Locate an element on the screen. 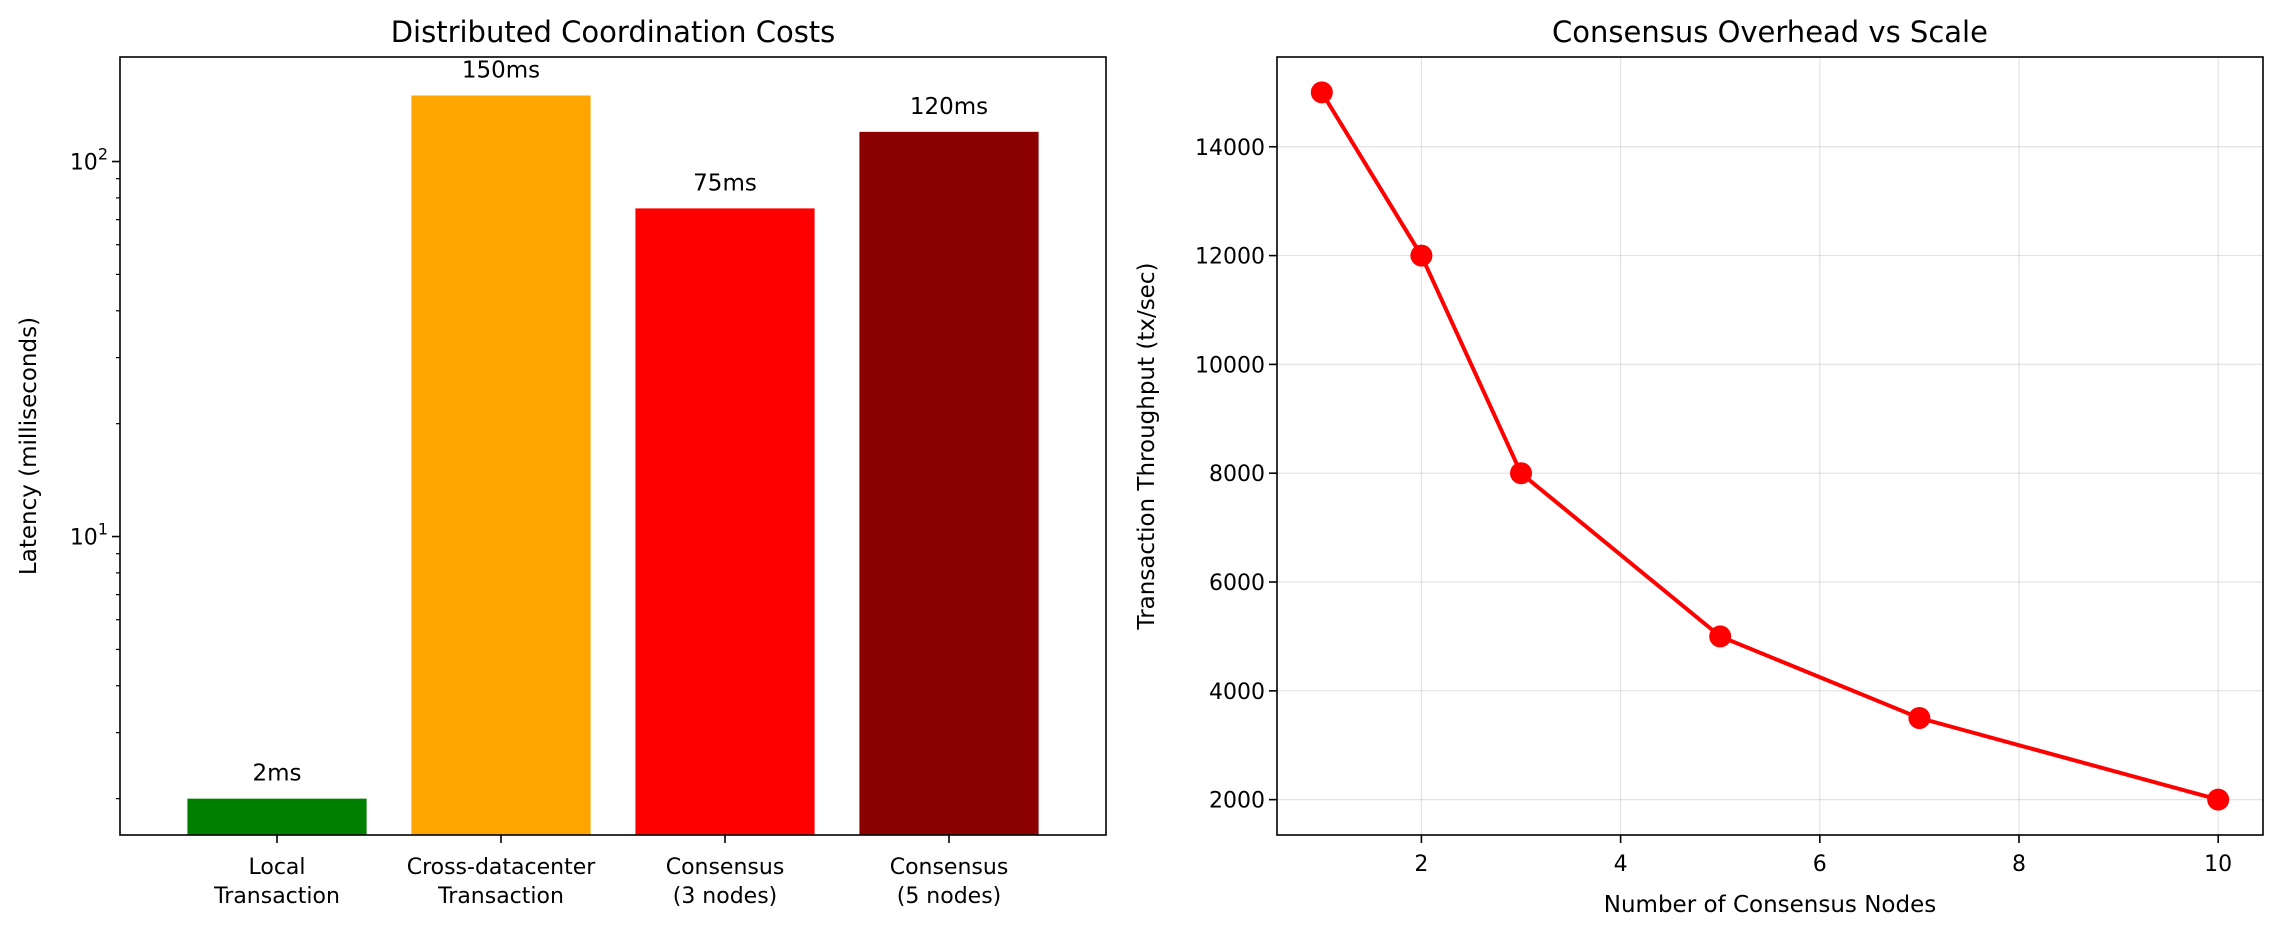 The image size is (2280, 936). line-y-tick-label: 12000 is located at coordinates (1230, 257).